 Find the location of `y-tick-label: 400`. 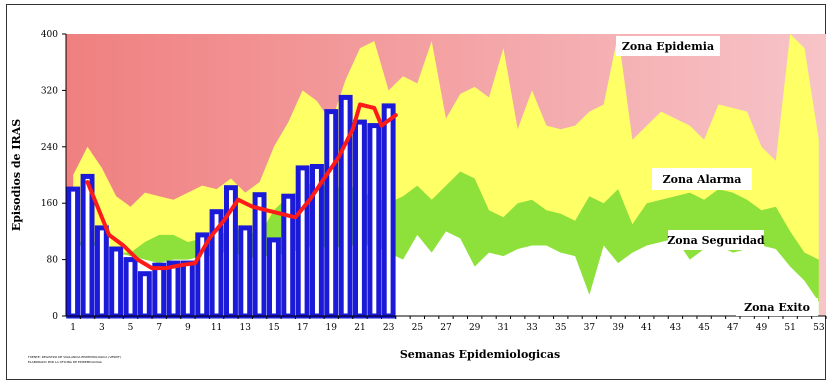

y-tick-label: 400 is located at coordinates (49, 35).